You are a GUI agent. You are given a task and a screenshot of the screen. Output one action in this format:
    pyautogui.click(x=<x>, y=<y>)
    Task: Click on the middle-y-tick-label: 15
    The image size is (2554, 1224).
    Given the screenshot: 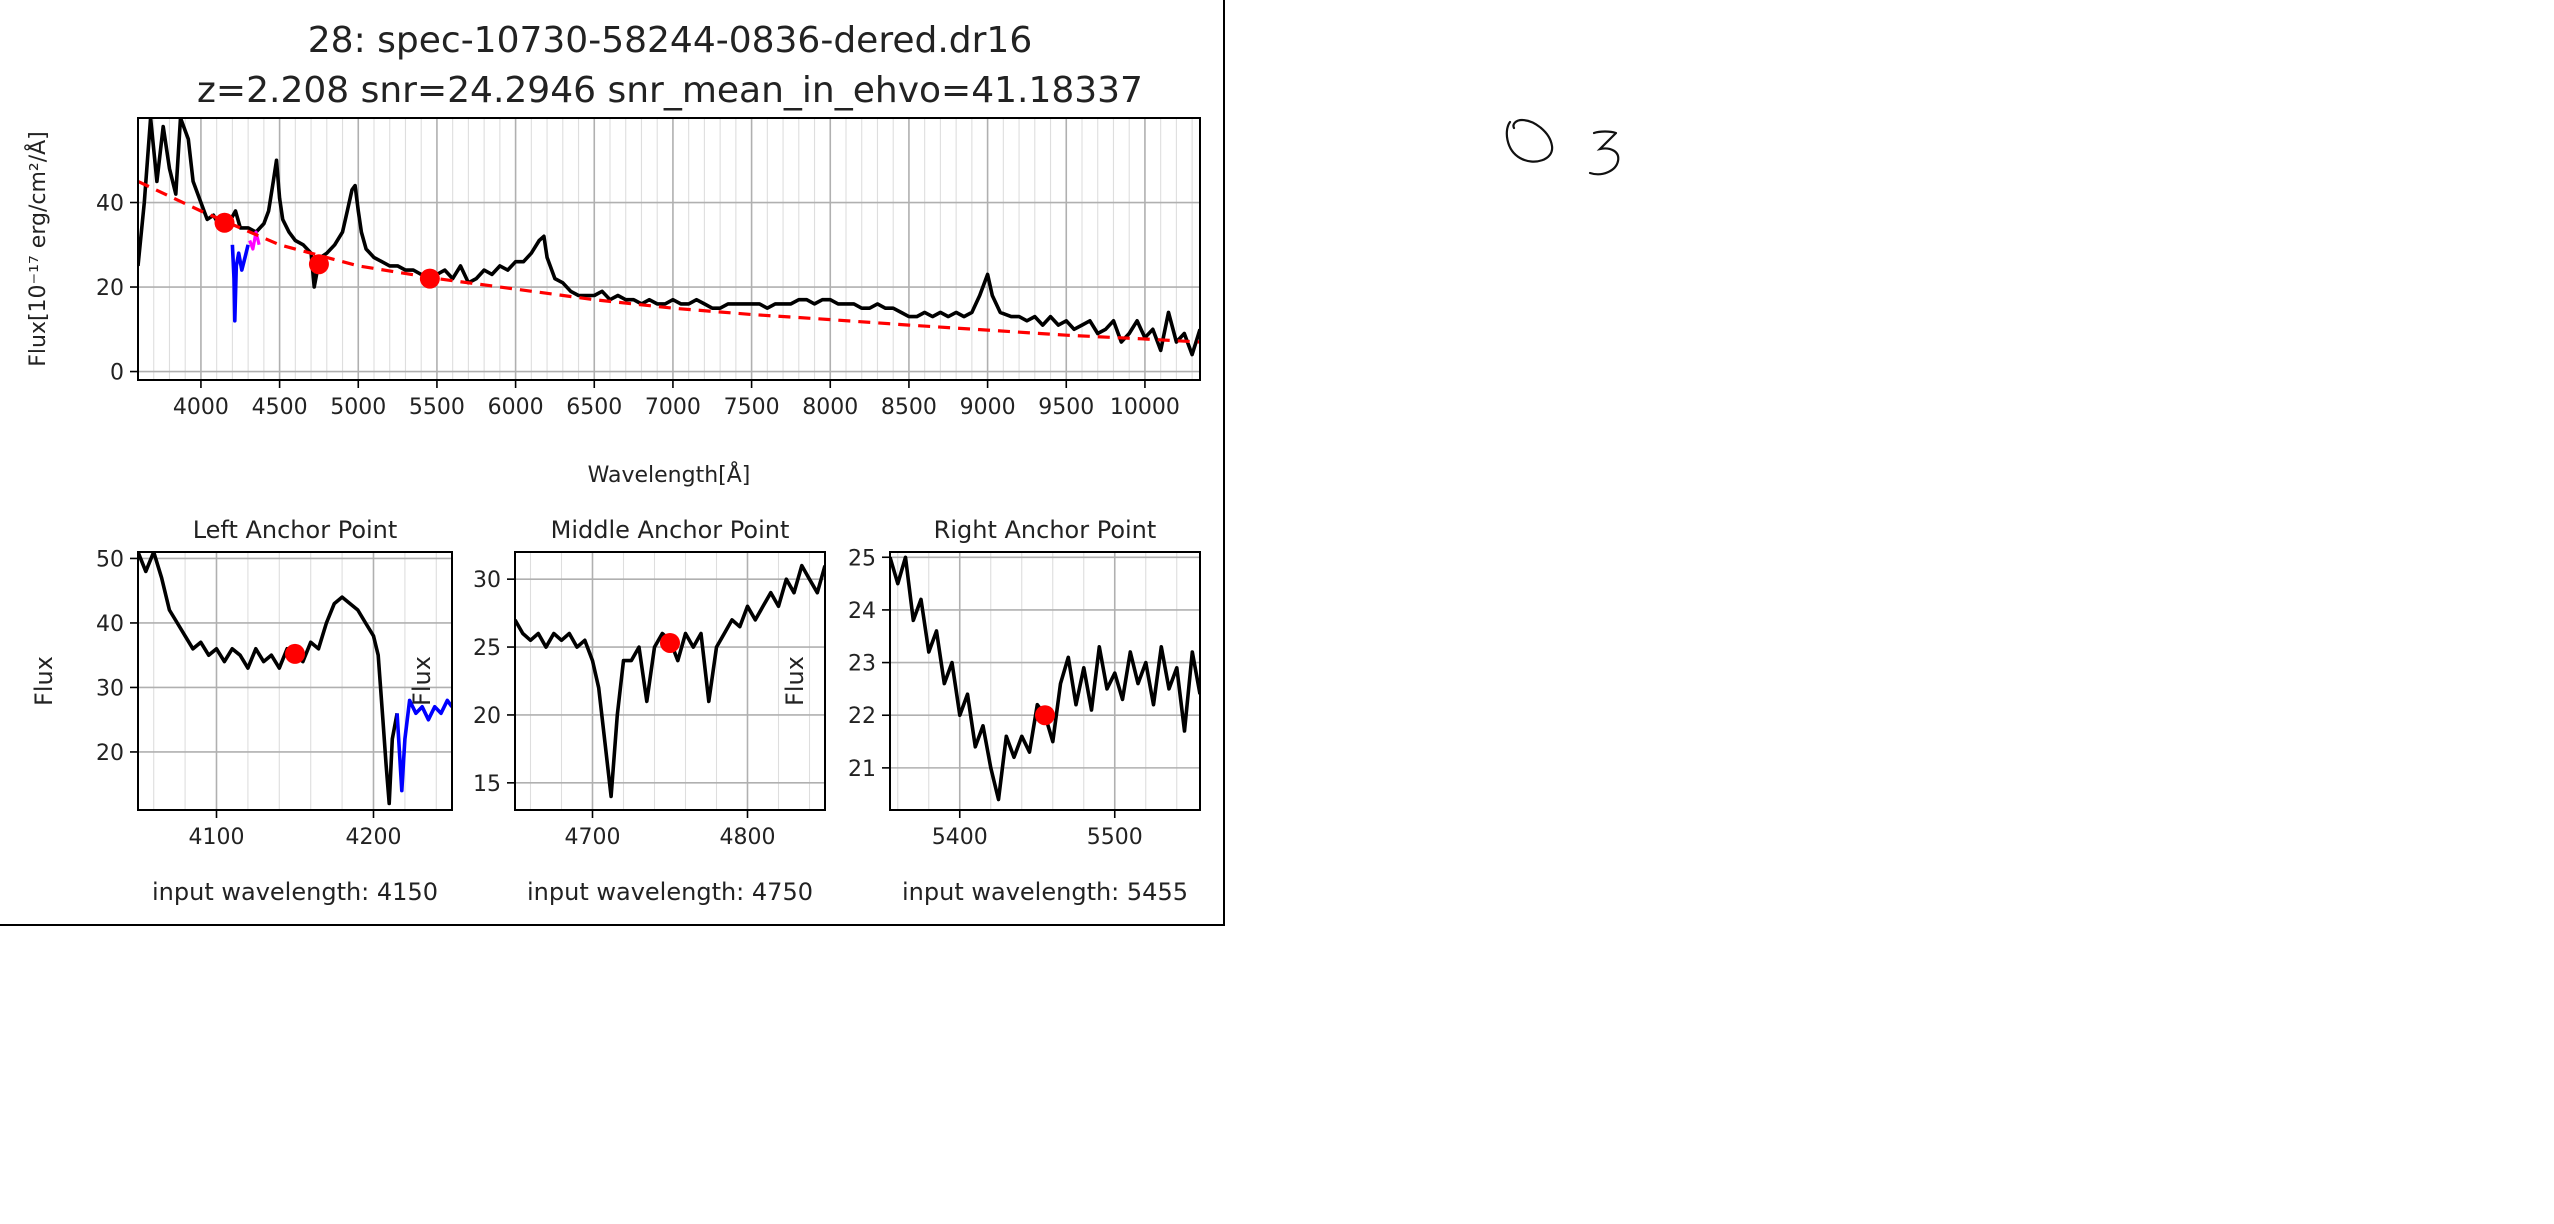 What is the action you would take?
    pyautogui.click(x=487, y=784)
    